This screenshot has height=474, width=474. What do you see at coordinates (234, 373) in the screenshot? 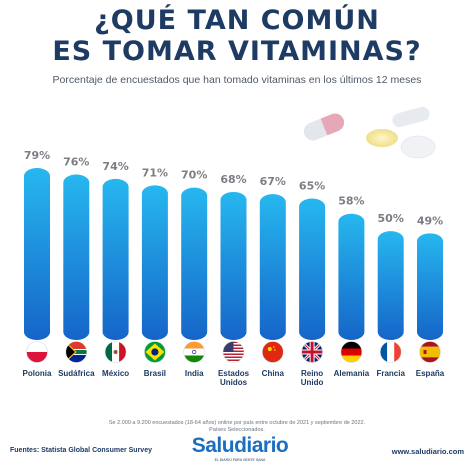
I see `category-label: Estados` at bounding box center [234, 373].